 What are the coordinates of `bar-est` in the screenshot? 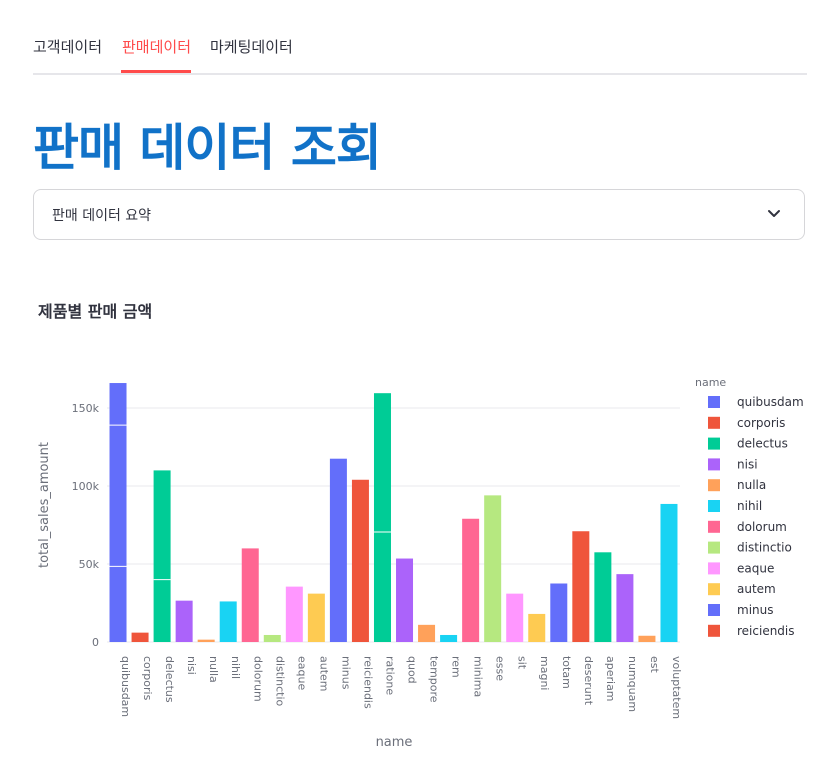 It's located at (647, 638).